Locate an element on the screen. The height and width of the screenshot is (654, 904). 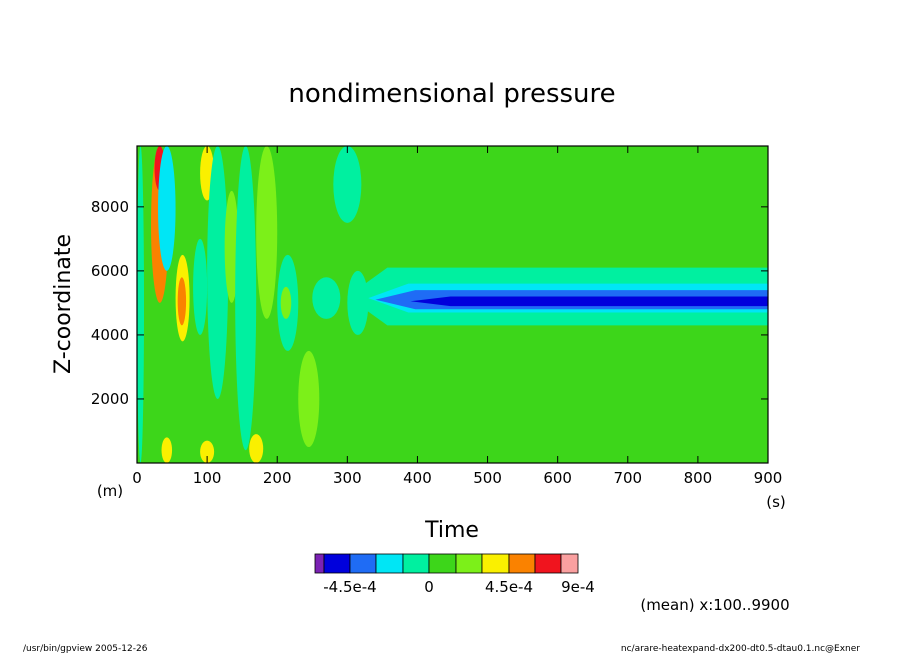
x-axis-label: Time is located at coordinates (451, 530).